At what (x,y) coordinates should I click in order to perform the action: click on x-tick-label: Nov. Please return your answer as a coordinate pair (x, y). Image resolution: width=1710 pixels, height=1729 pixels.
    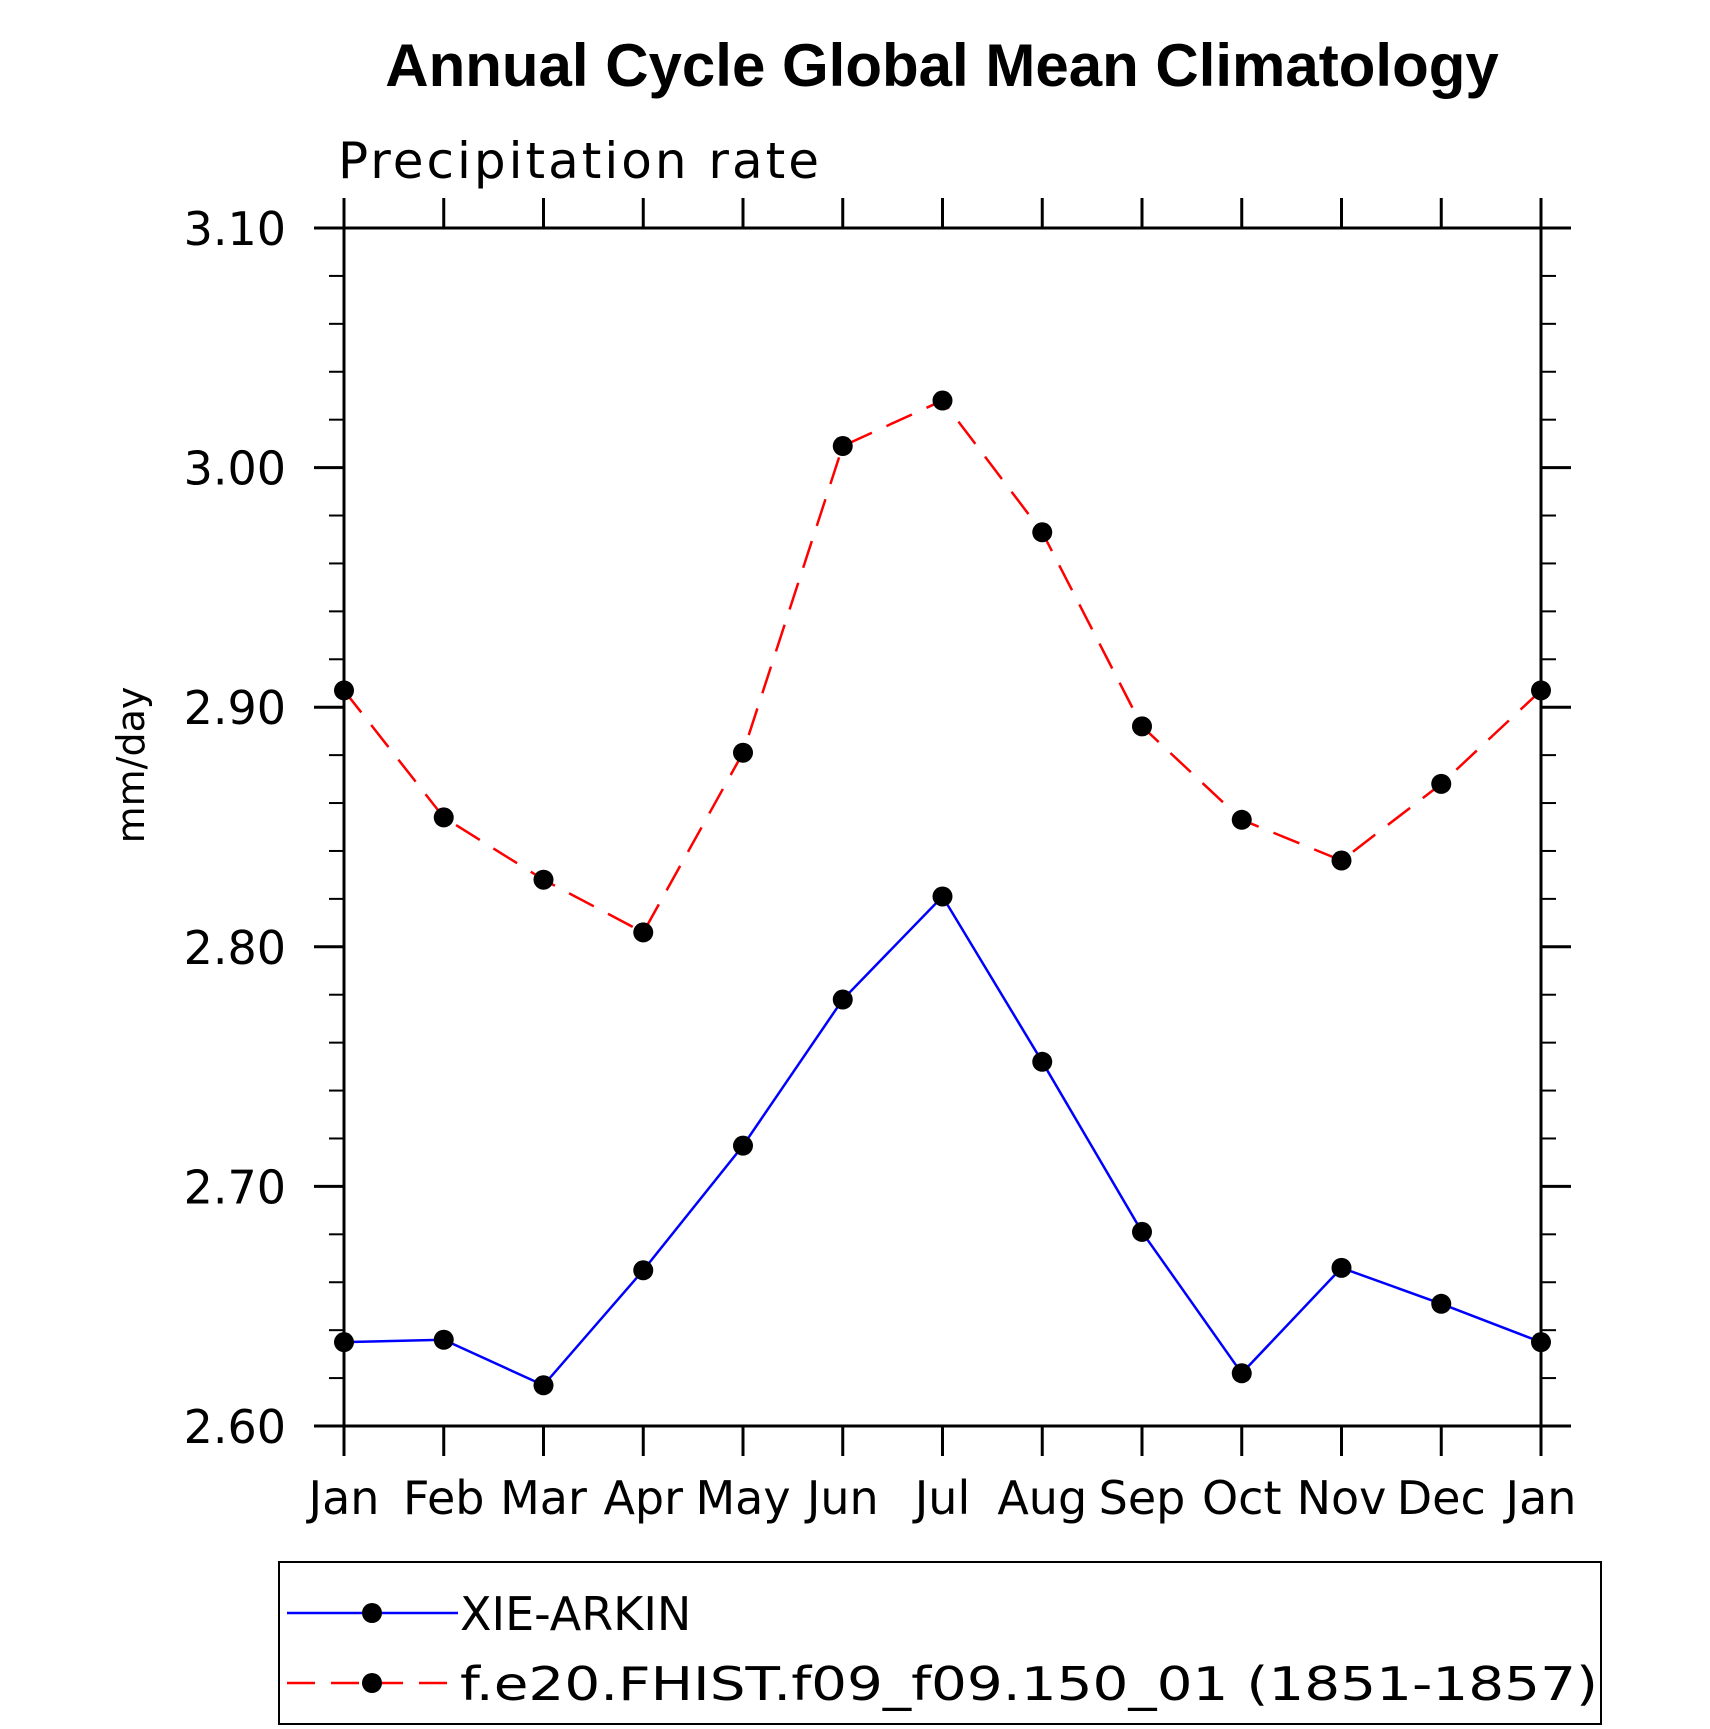
    Looking at the image, I should click on (1342, 1498).